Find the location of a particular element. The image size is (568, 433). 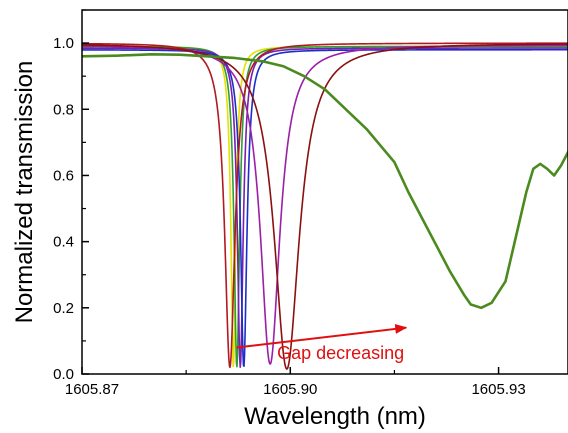

y-tick-label: 0.0 is located at coordinates (63, 374).